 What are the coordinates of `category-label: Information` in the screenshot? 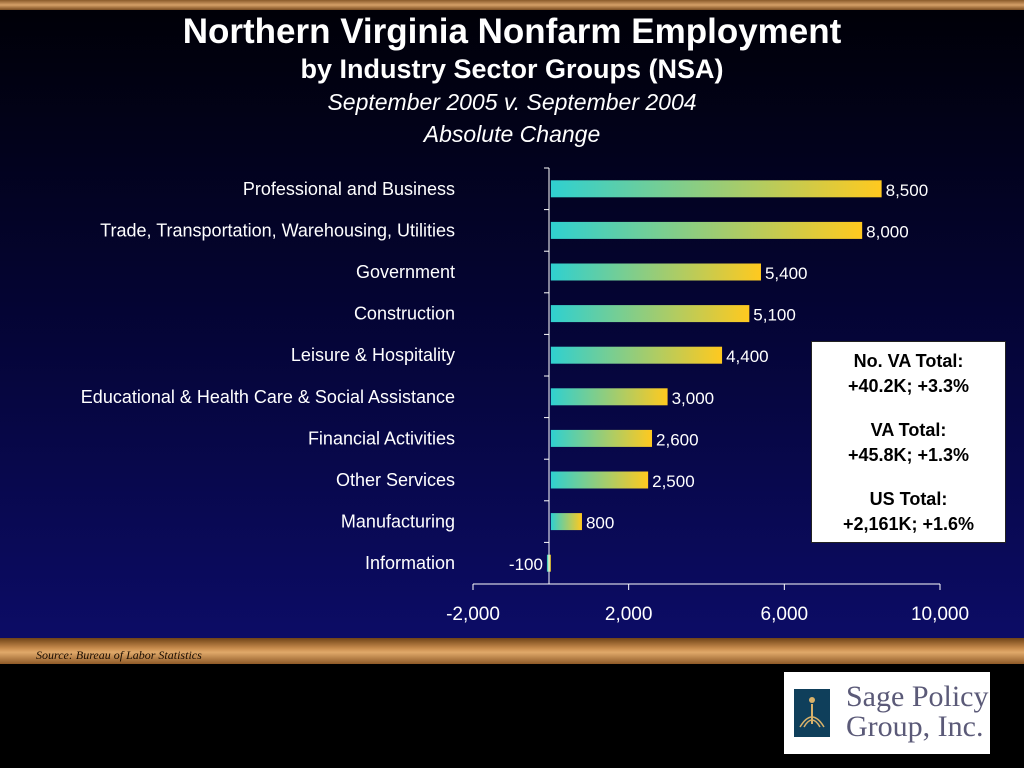 It's located at (410, 563).